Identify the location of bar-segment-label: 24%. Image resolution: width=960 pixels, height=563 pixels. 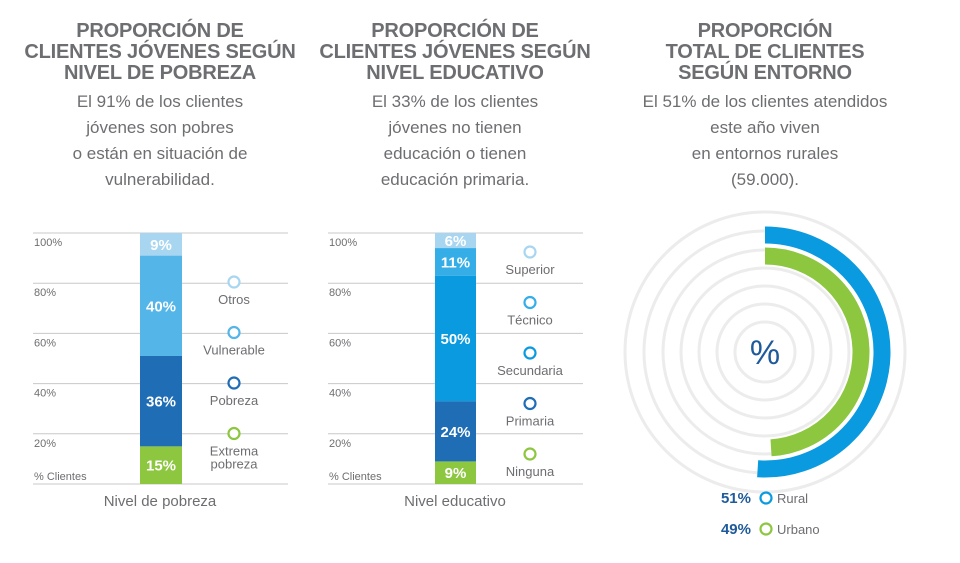
(455, 432).